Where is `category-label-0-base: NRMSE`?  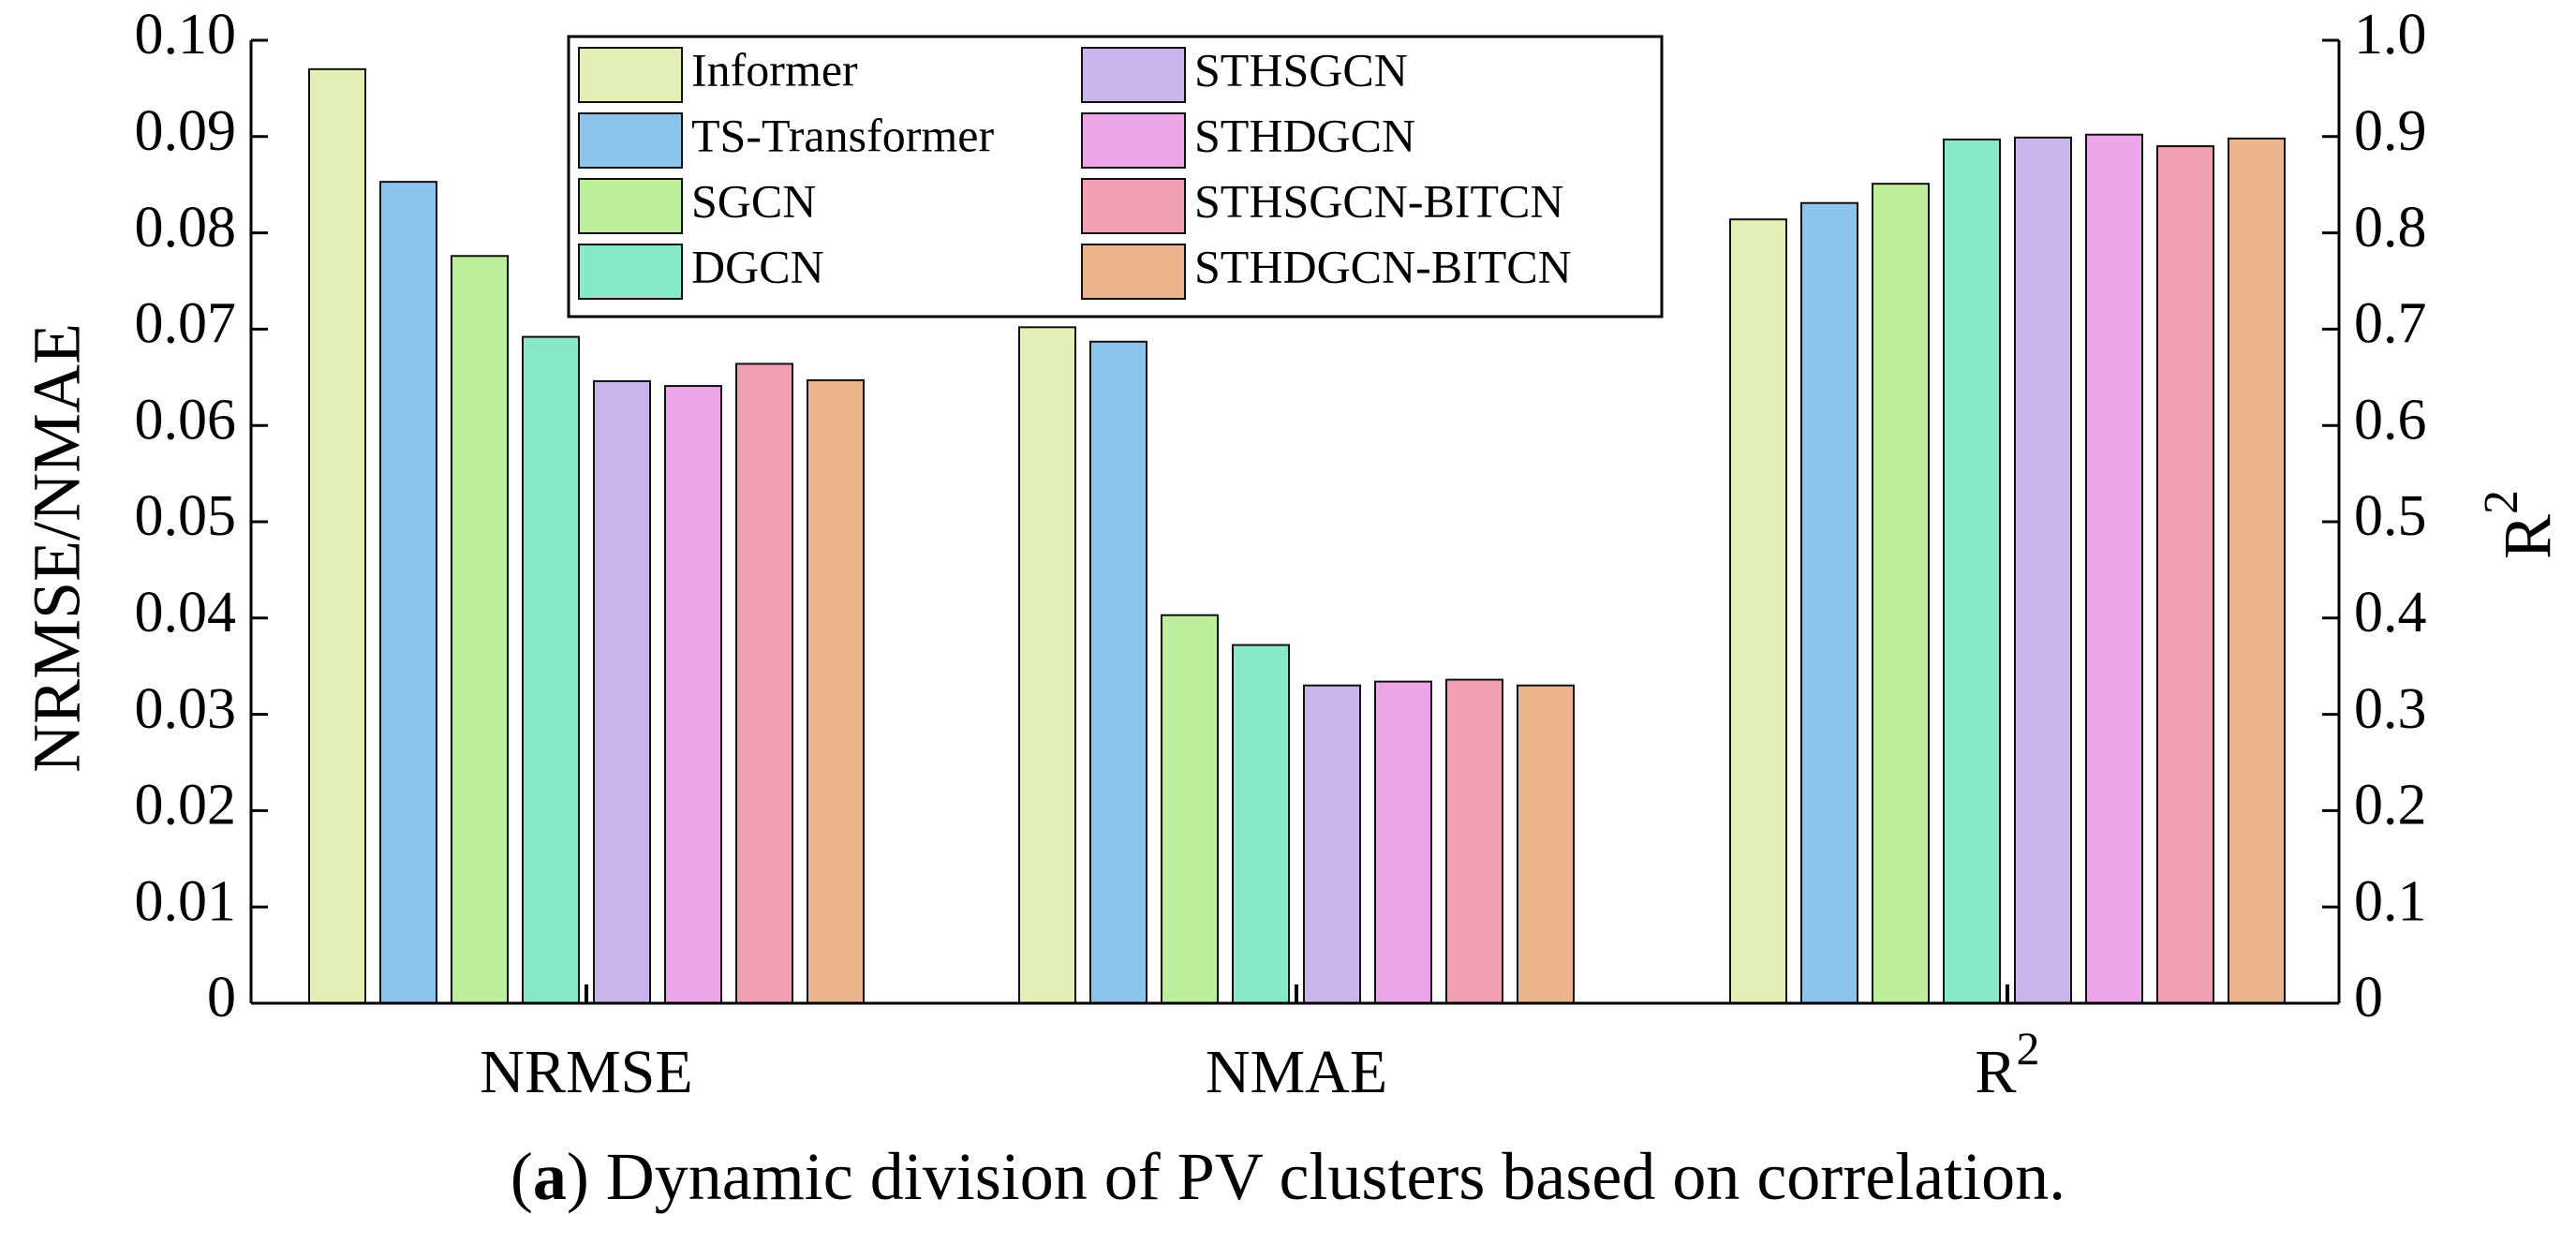 category-label-0-base: NRMSE is located at coordinates (586, 1072).